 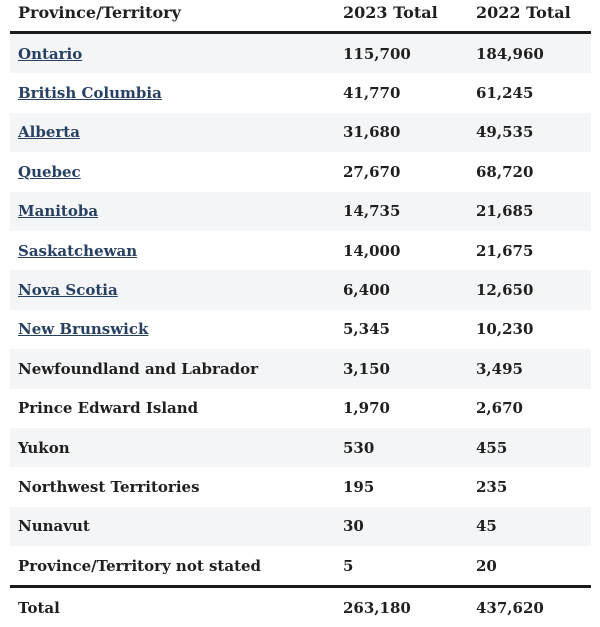 What do you see at coordinates (529, 606) in the screenshot?
I see `total-value-2022: 437,620` at bounding box center [529, 606].